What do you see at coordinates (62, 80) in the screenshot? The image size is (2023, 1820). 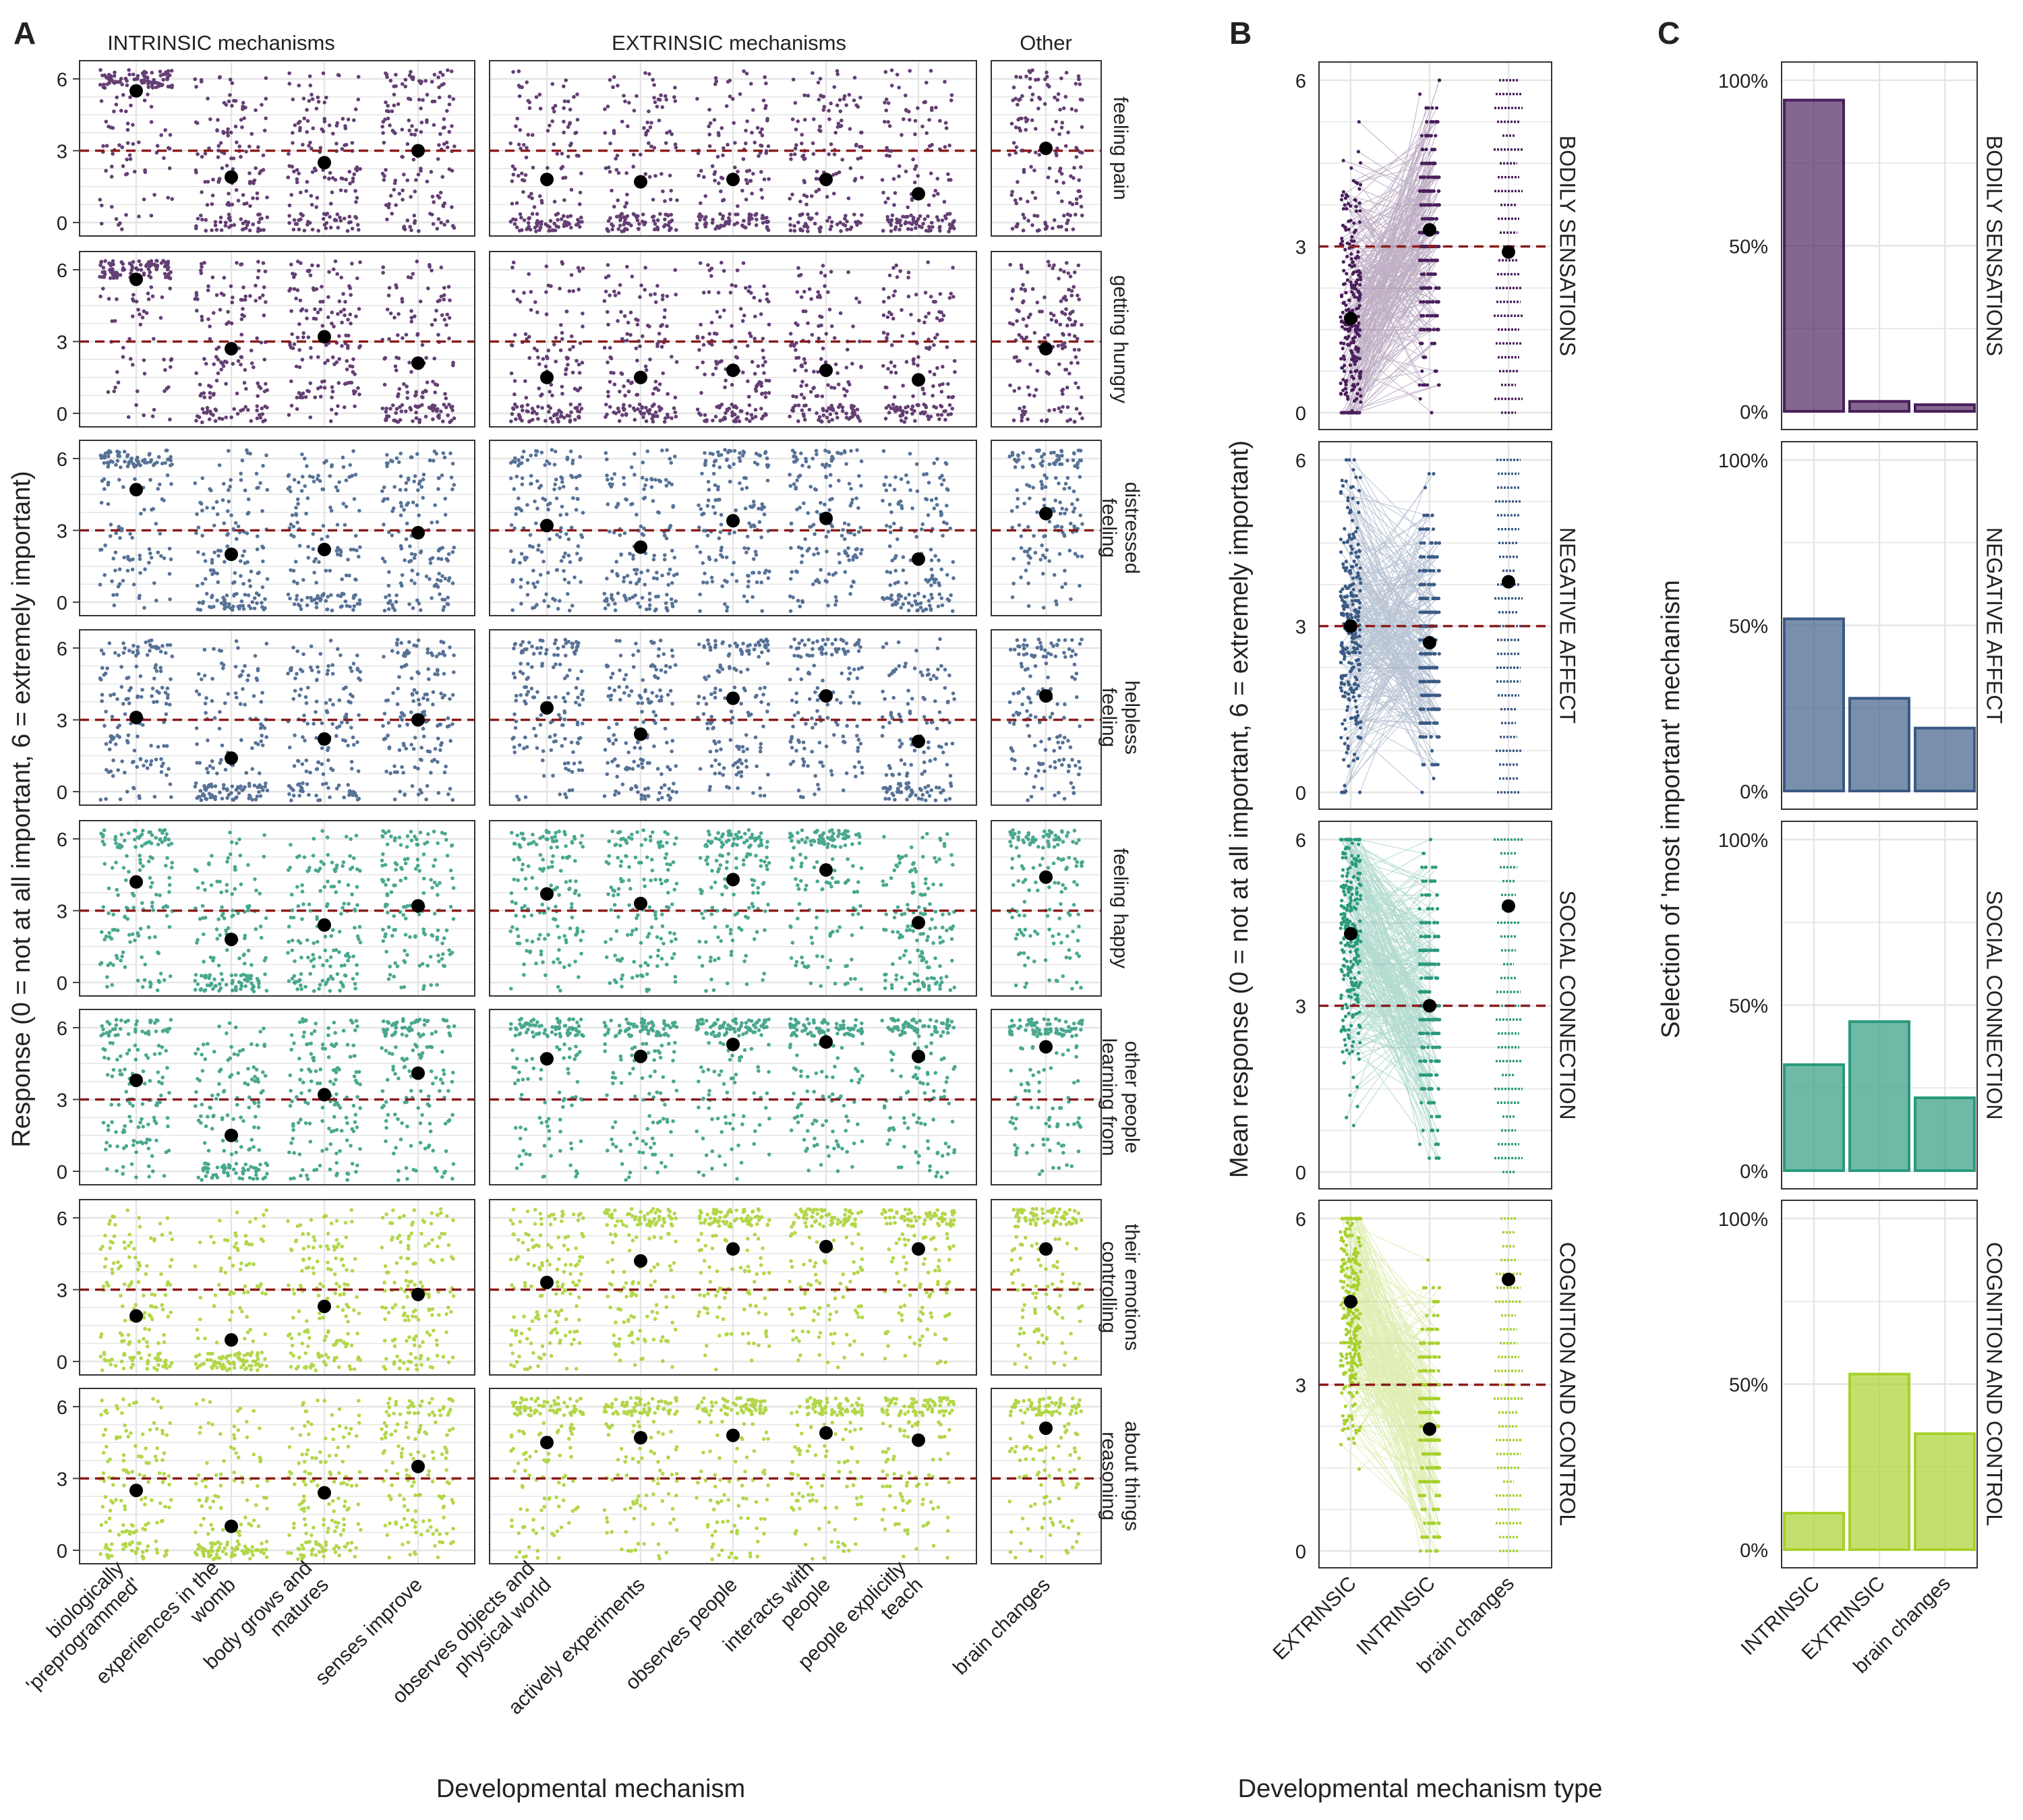 I see `y-tick-label: 6` at bounding box center [62, 80].